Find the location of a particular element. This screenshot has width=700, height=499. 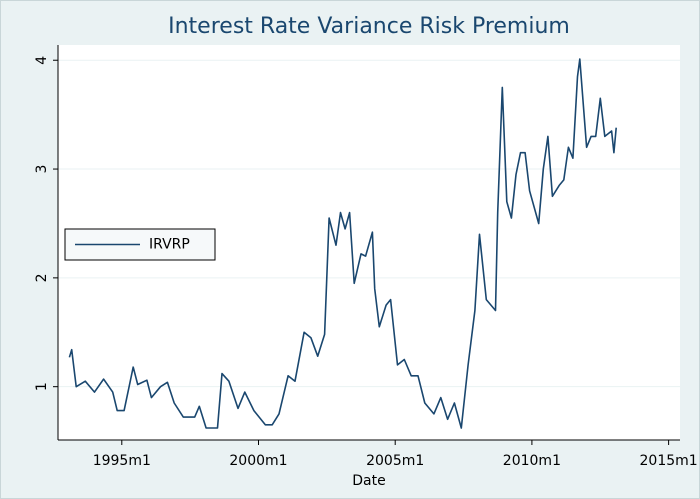

x-tick-label: 2015m1 is located at coordinates (669, 461).